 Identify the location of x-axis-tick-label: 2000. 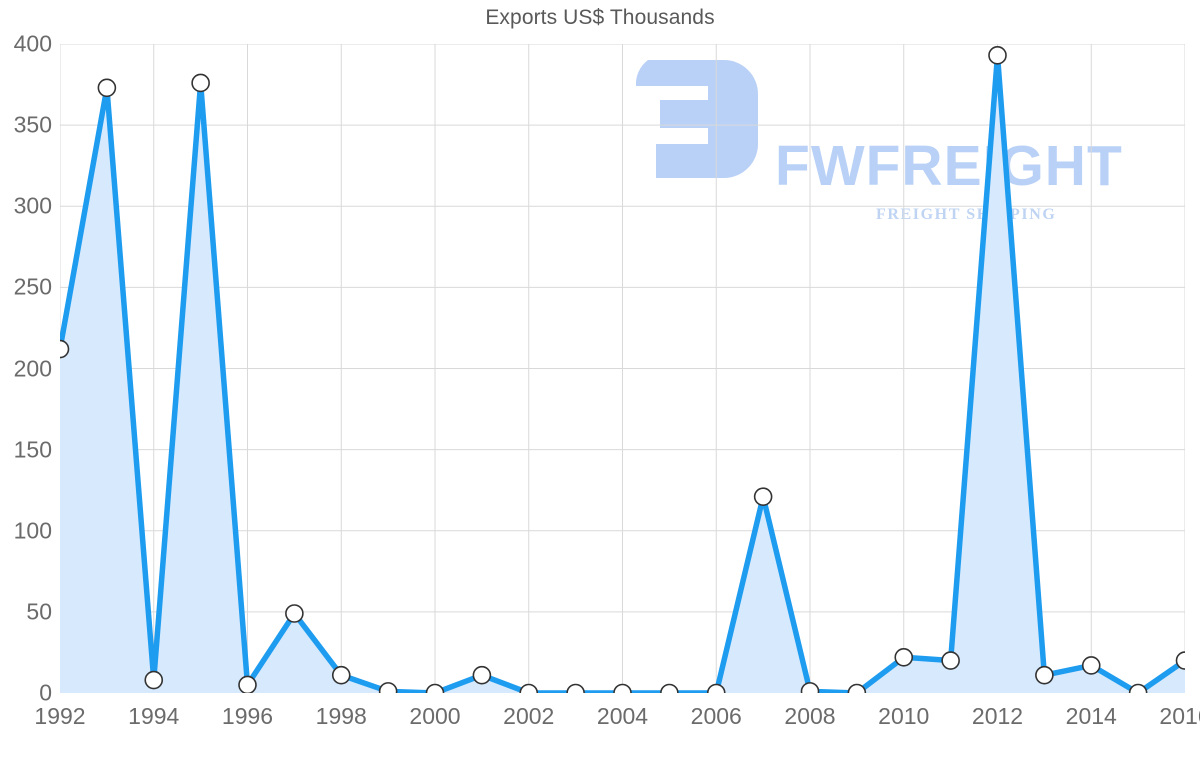
(435, 716).